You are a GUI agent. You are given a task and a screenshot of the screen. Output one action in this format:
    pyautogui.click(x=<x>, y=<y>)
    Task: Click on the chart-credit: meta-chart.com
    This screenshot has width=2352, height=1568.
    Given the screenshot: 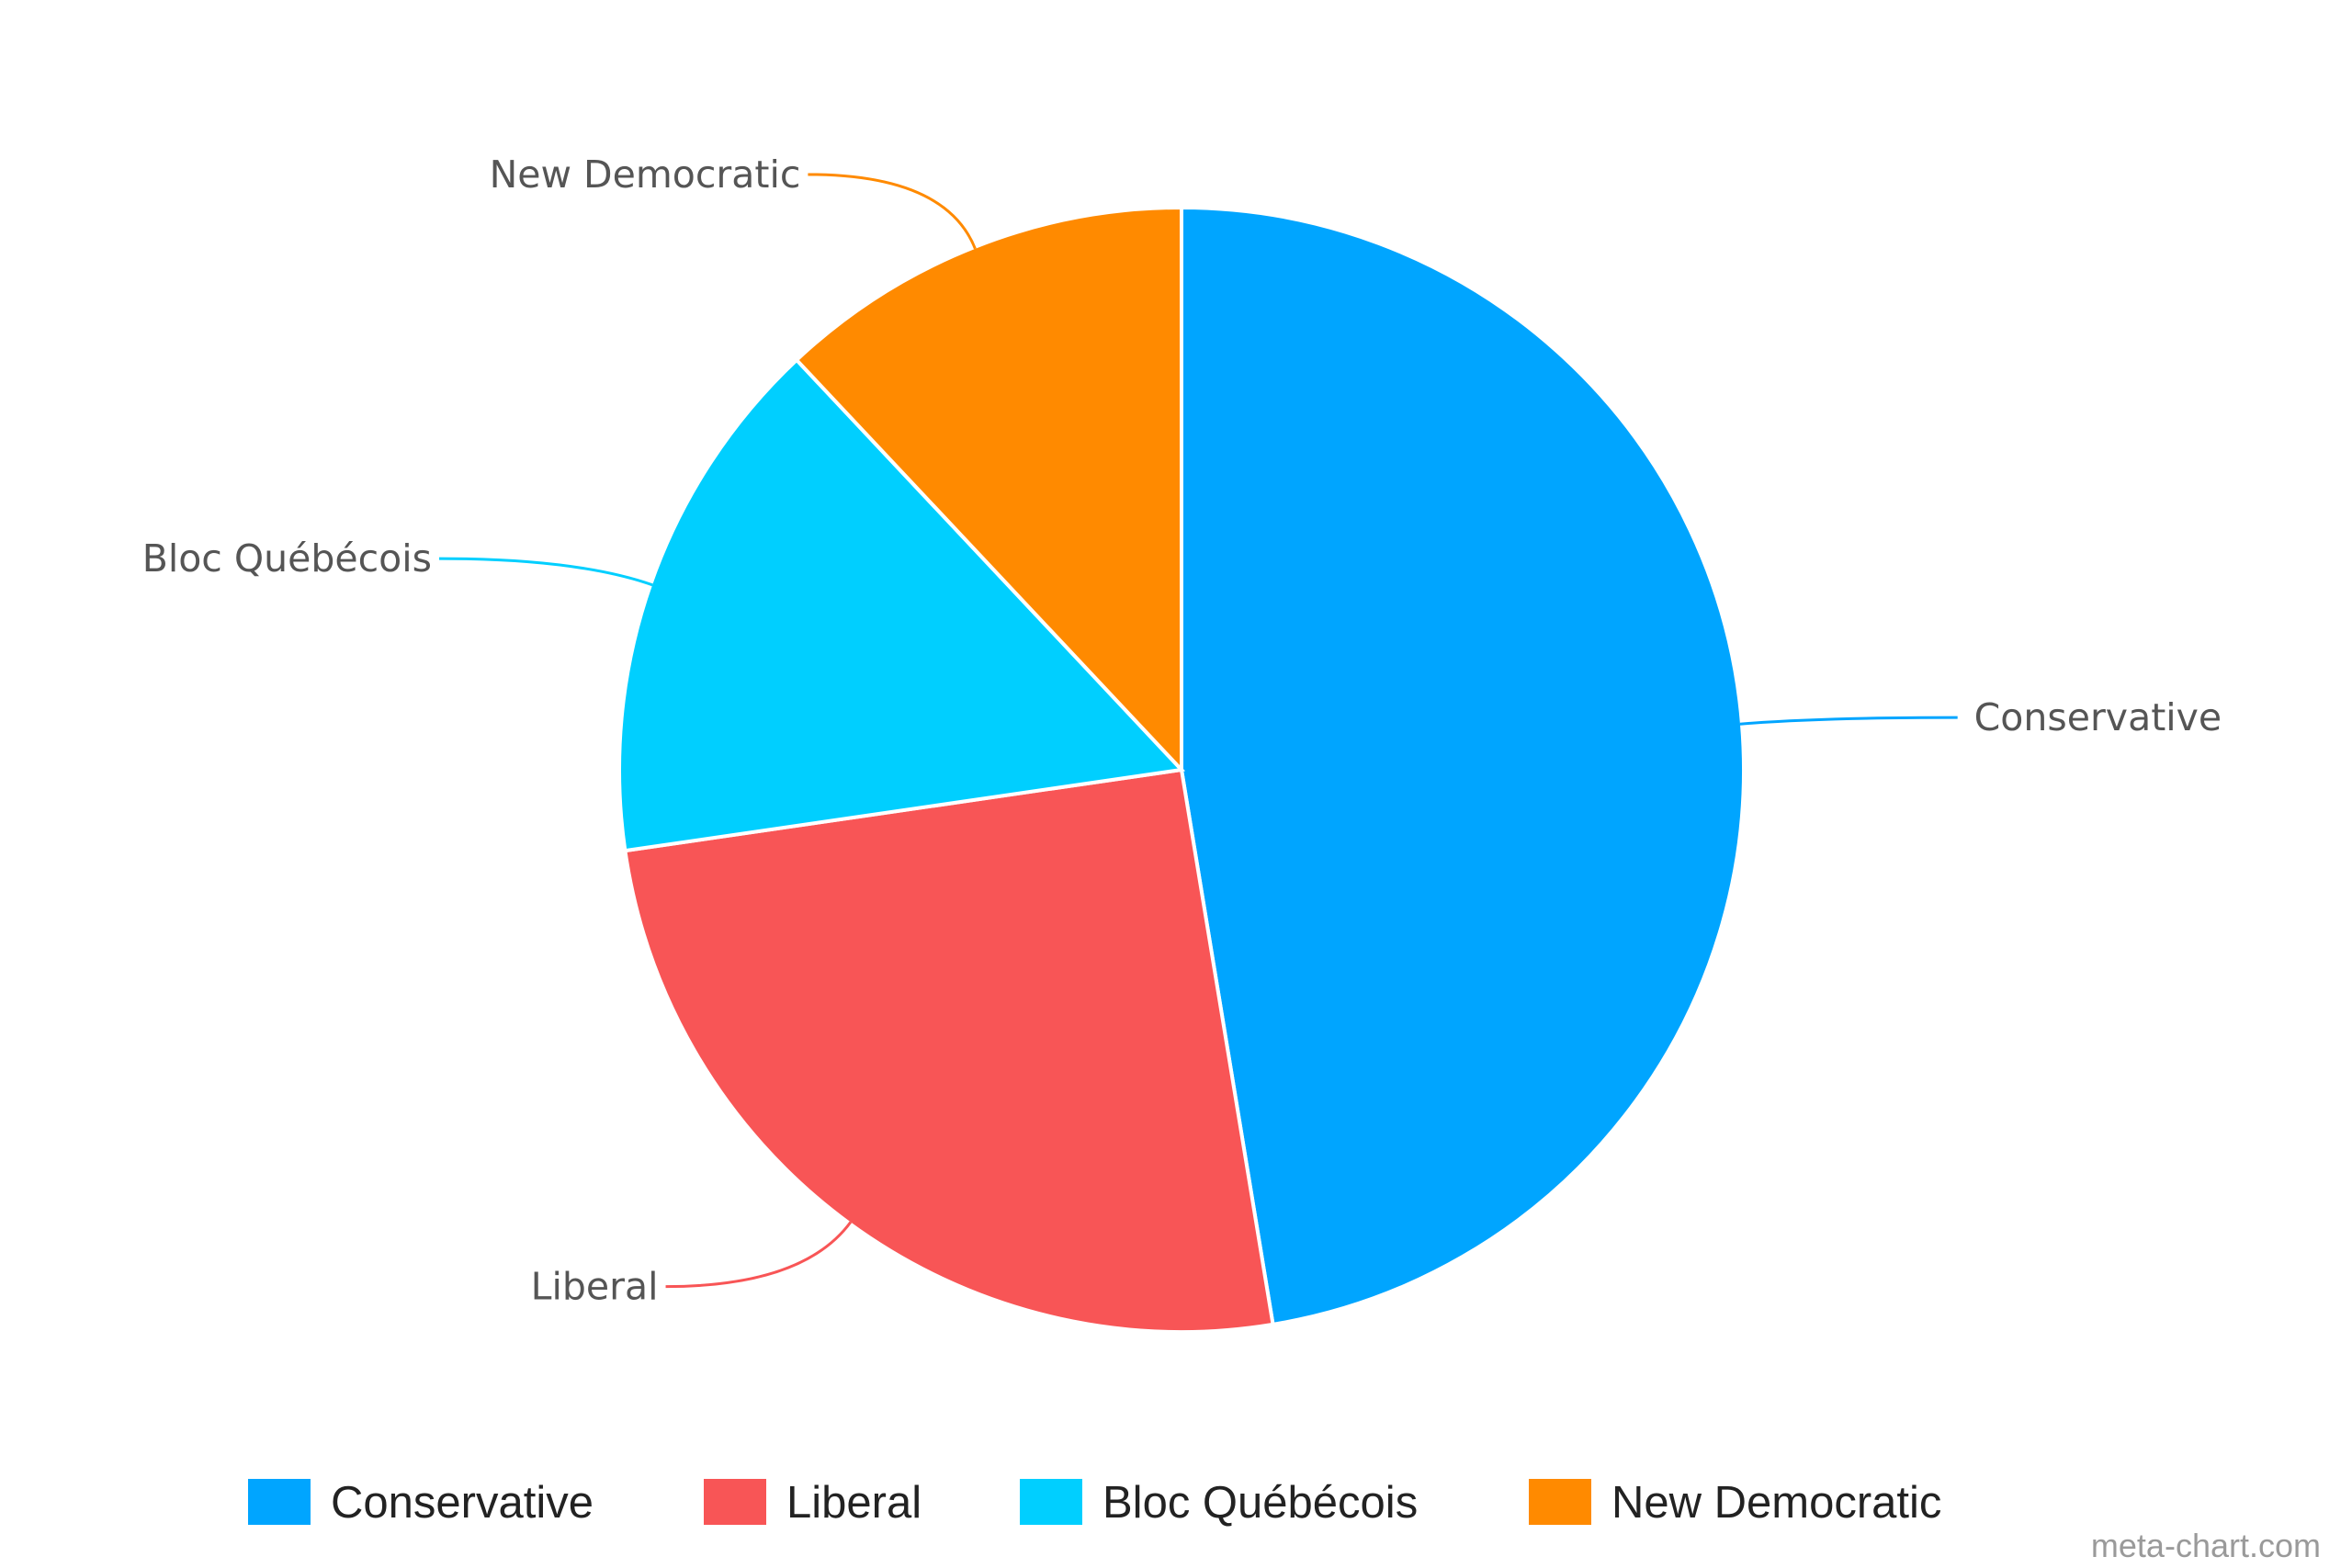 What is the action you would take?
    pyautogui.click(x=2206, y=1546)
    